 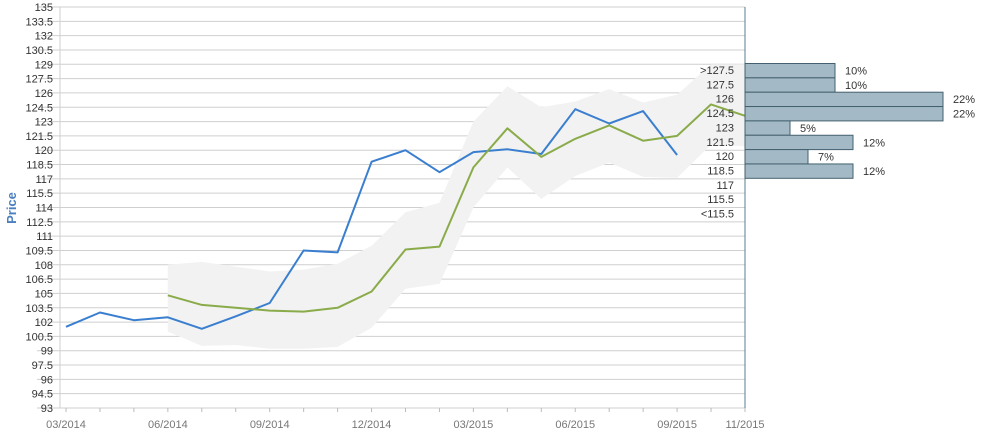 What do you see at coordinates (808, 129) in the screenshot?
I see `distribution-bar-value: 5%` at bounding box center [808, 129].